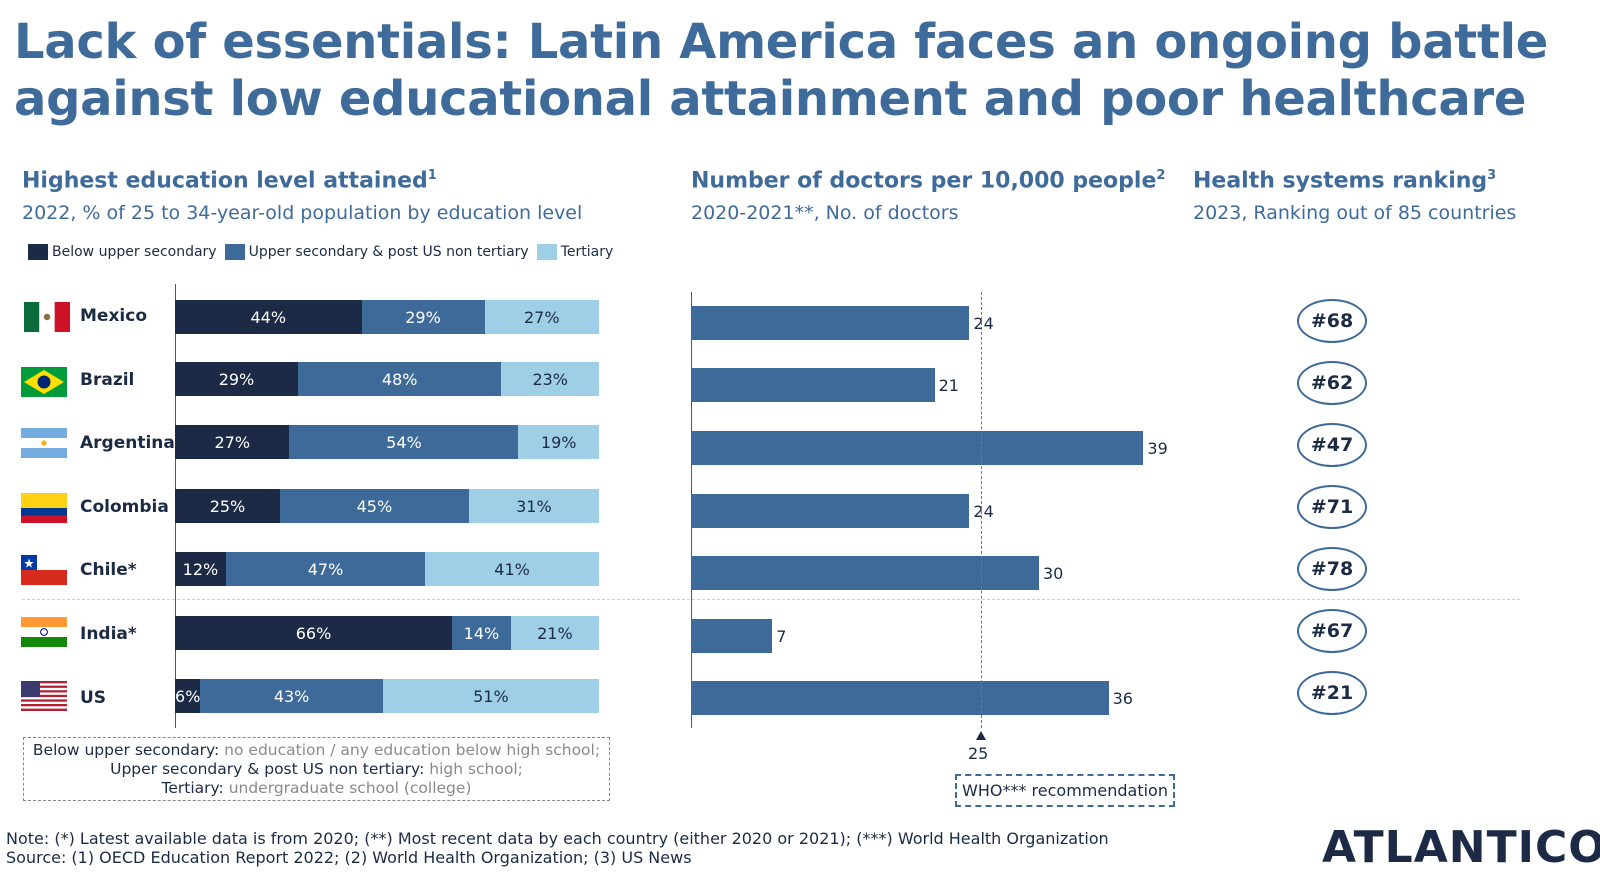  I want to click on education-segment-upper-secondary: 14%, so click(481, 633).